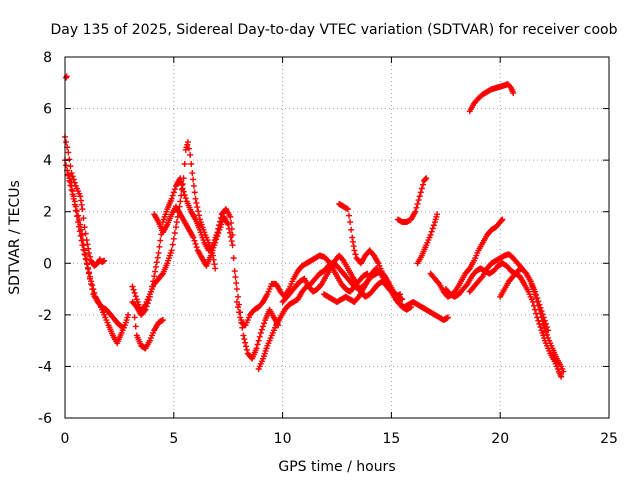 Image resolution: width=640 pixels, height=480 pixels. Describe the element at coordinates (283, 439) in the screenshot. I see `x-tick-label: 10` at that location.